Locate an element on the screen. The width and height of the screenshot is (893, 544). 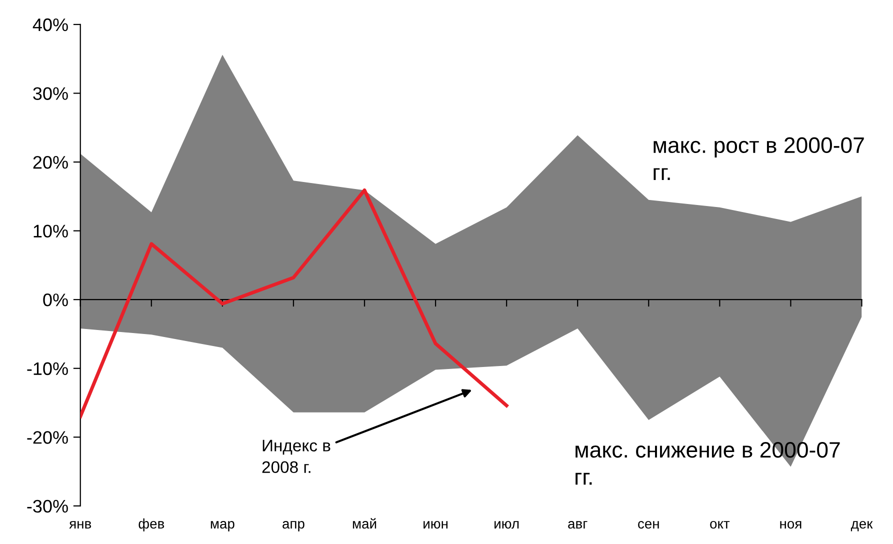
x-tick-label: янв is located at coordinates (80, 524).